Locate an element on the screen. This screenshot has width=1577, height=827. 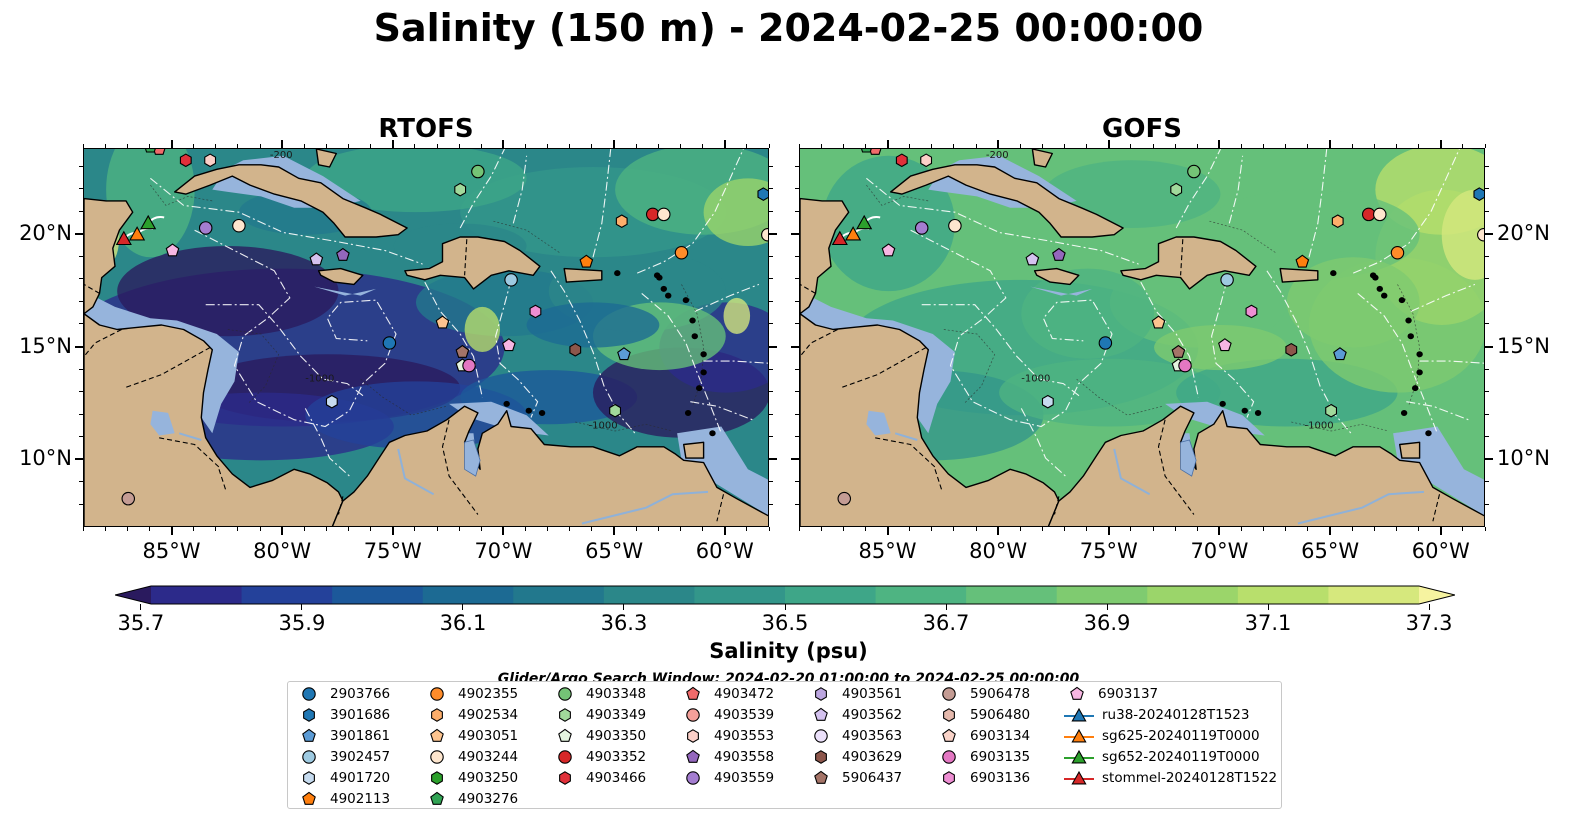
legend-item: 4903629 is located at coordinates (855, 756).